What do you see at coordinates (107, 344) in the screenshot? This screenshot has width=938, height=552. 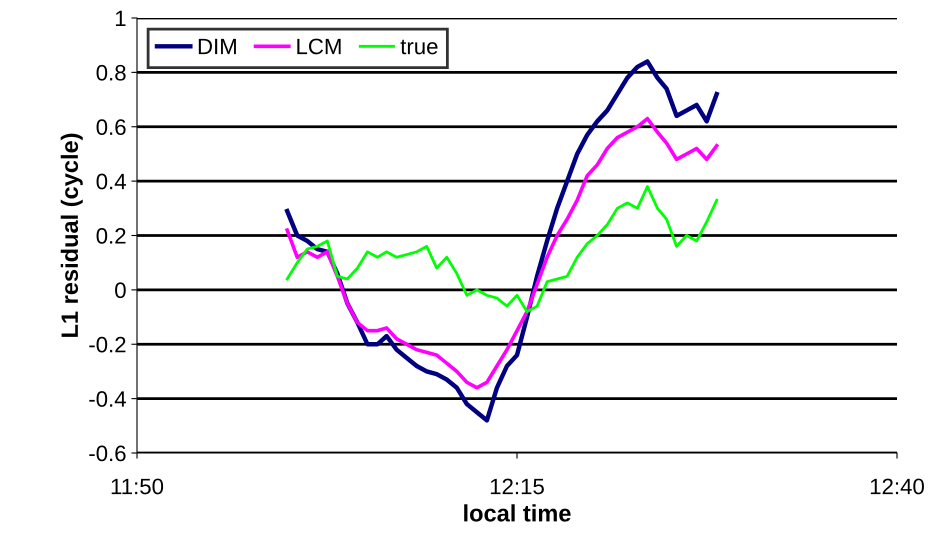 I see `y-tick-label: -0.2` at bounding box center [107, 344].